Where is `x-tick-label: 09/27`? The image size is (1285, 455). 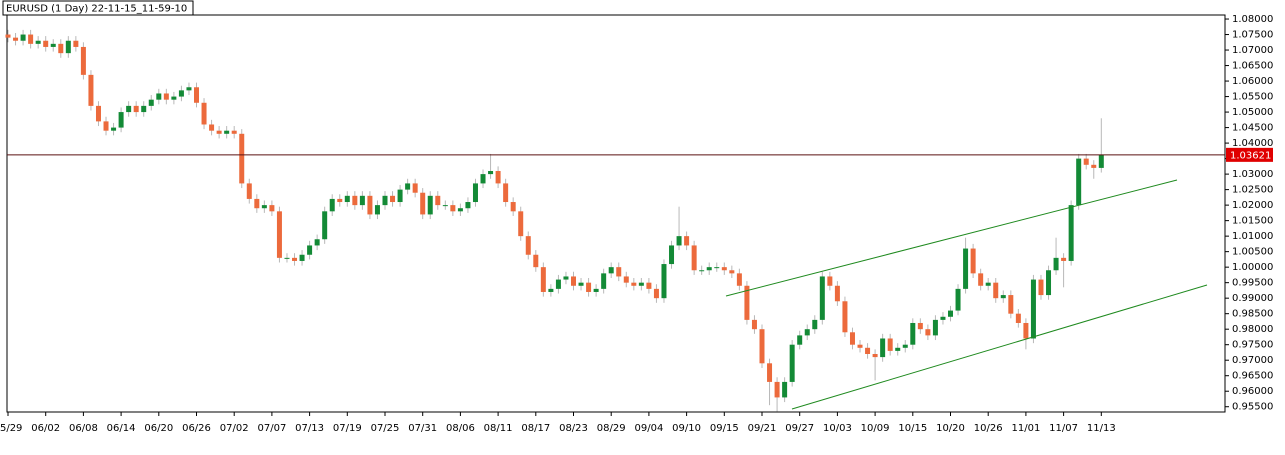
x-tick-label: 09/27 is located at coordinates (799, 428).